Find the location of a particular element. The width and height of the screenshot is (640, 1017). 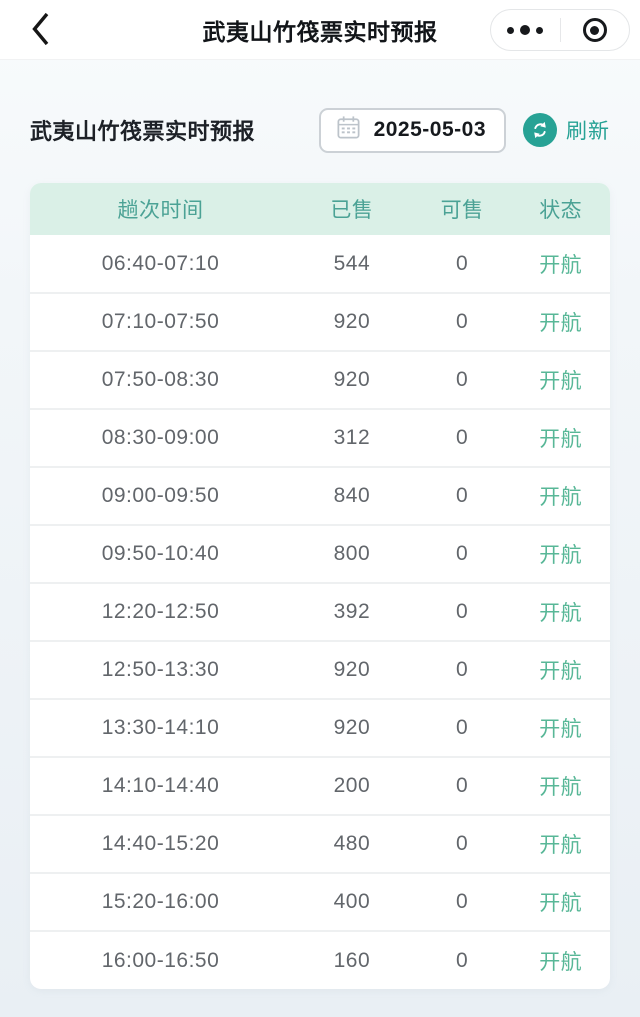

table-row: 14:40-15:20 480 0 开航 is located at coordinates (320, 843).